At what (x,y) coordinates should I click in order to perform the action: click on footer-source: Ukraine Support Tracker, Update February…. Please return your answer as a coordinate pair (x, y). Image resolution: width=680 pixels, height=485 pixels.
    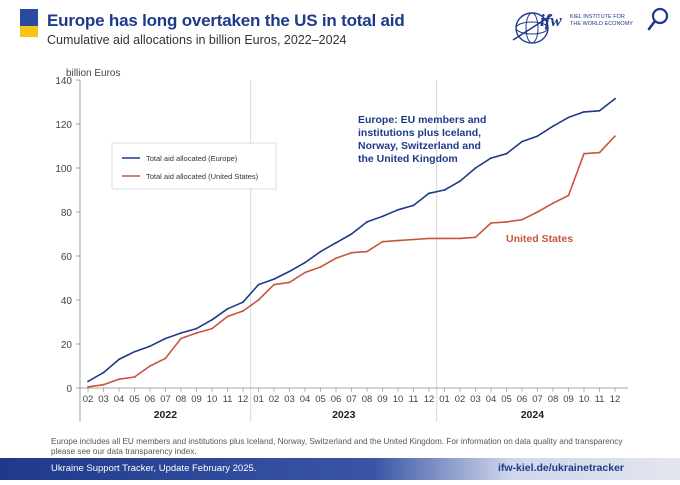
    Looking at the image, I should click on (154, 468).